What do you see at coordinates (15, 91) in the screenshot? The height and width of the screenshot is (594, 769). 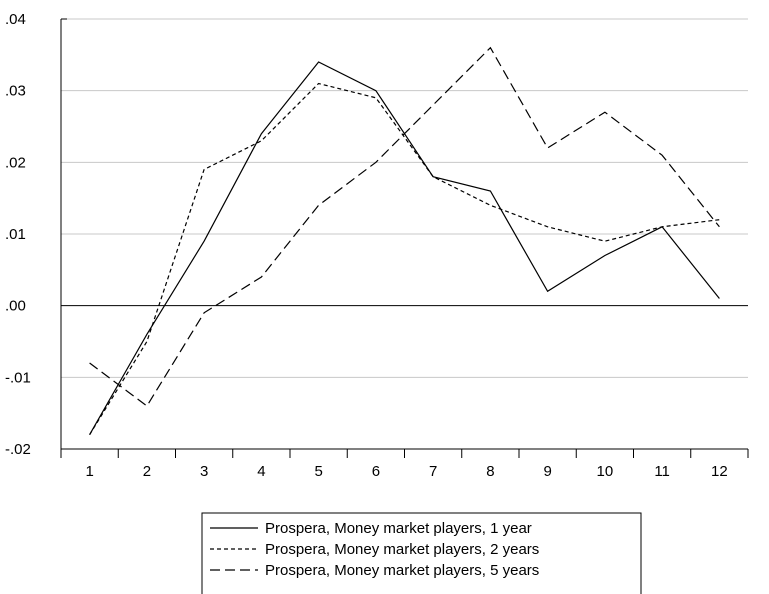 I see `y-tick-label: .03` at bounding box center [15, 91].